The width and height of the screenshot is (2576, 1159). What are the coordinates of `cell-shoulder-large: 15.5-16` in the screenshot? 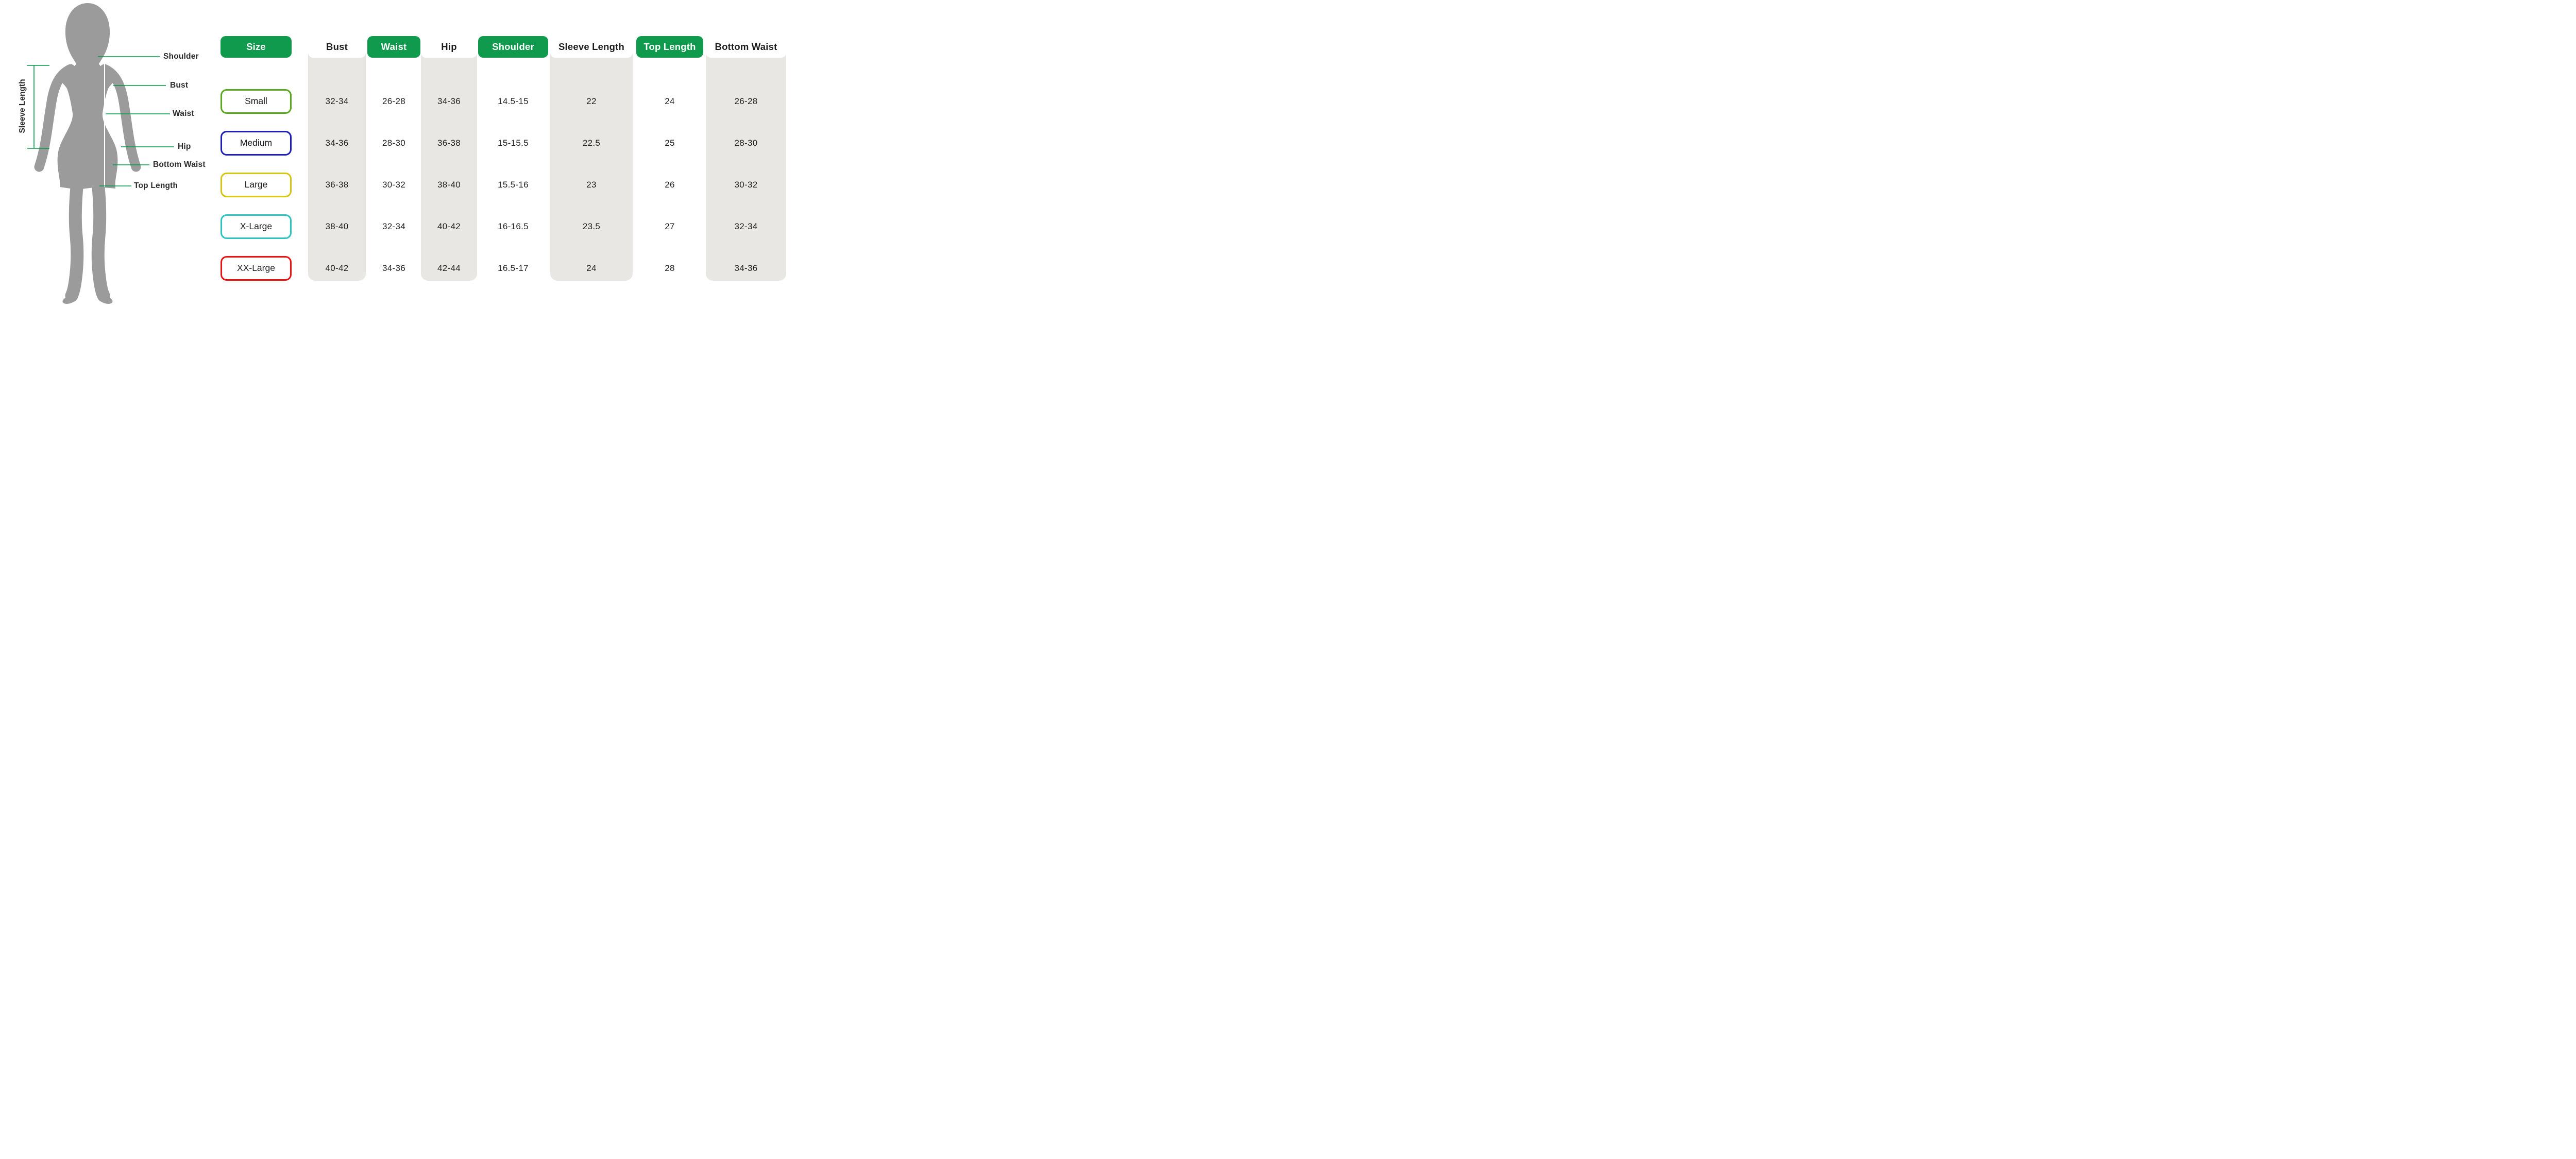 It's located at (513, 184).